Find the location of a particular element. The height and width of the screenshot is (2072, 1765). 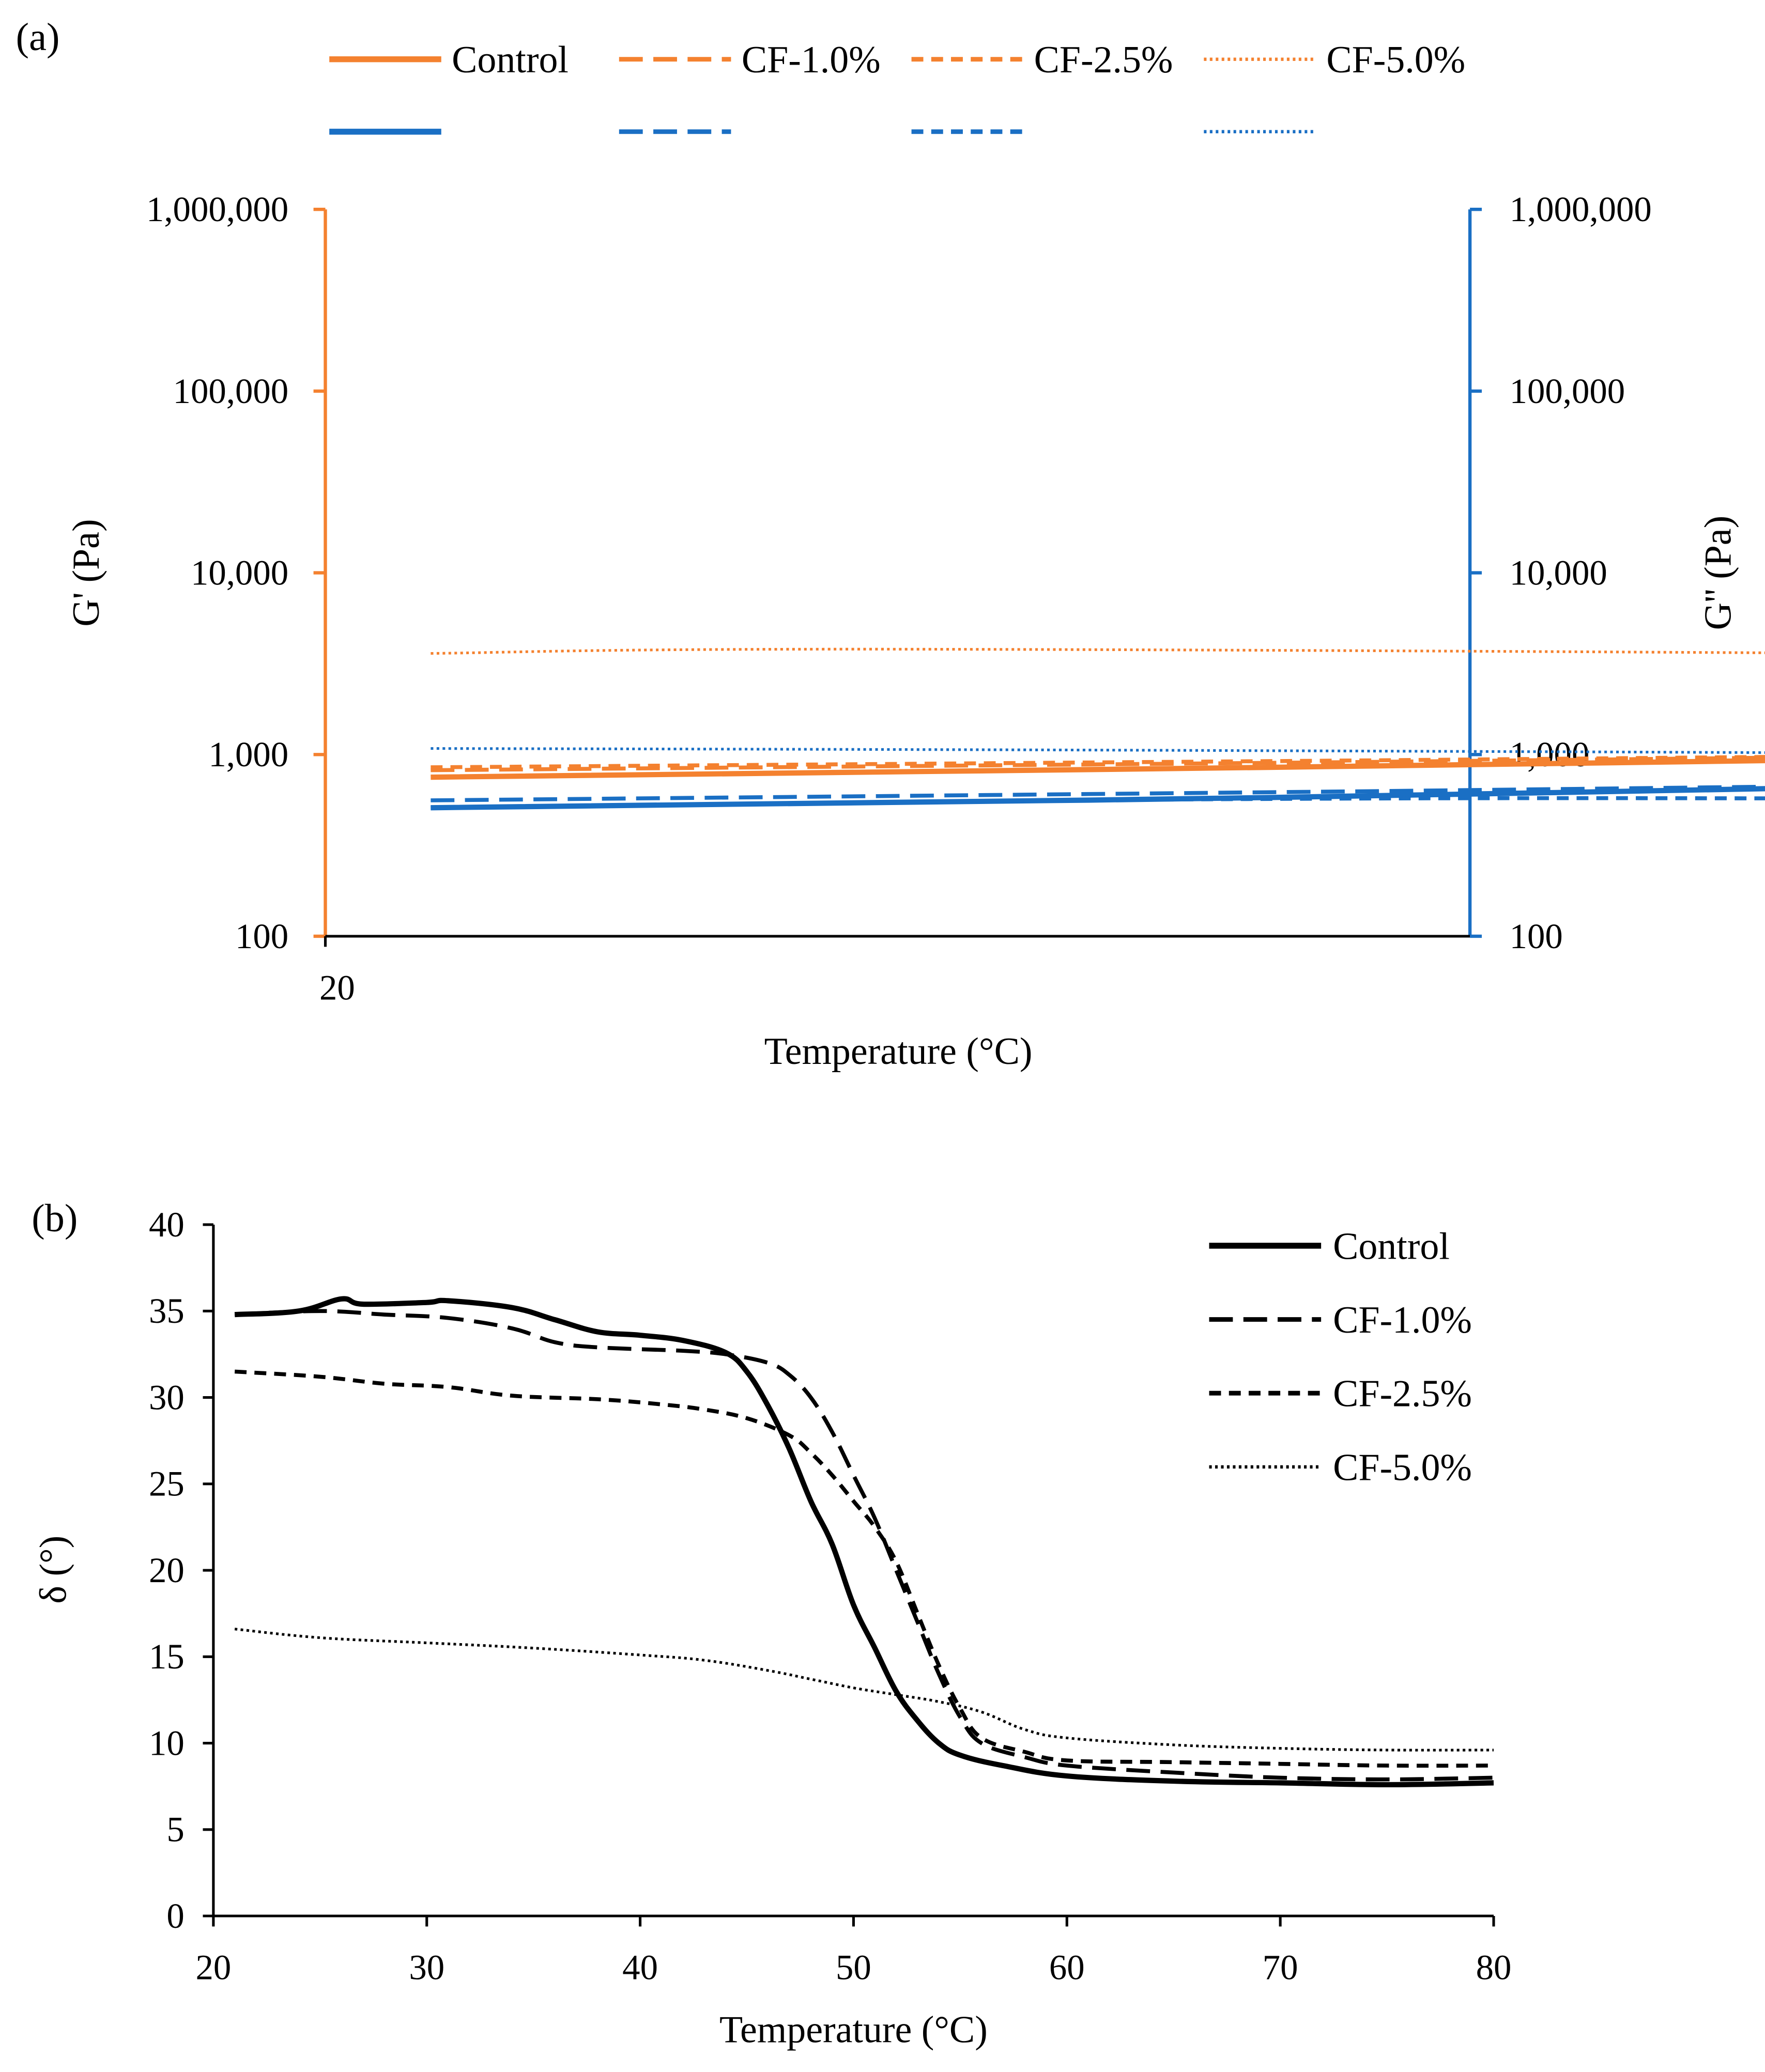

left-y-tick-label: 10,000 is located at coordinates (240, 573).